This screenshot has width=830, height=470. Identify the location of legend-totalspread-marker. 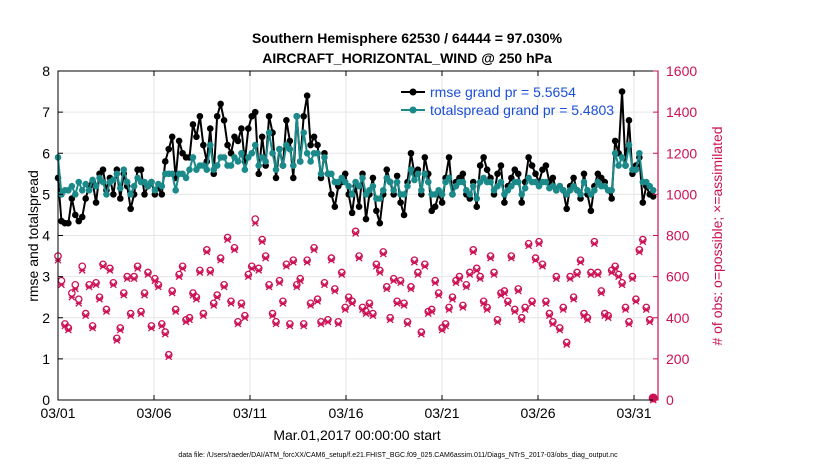
(413, 110).